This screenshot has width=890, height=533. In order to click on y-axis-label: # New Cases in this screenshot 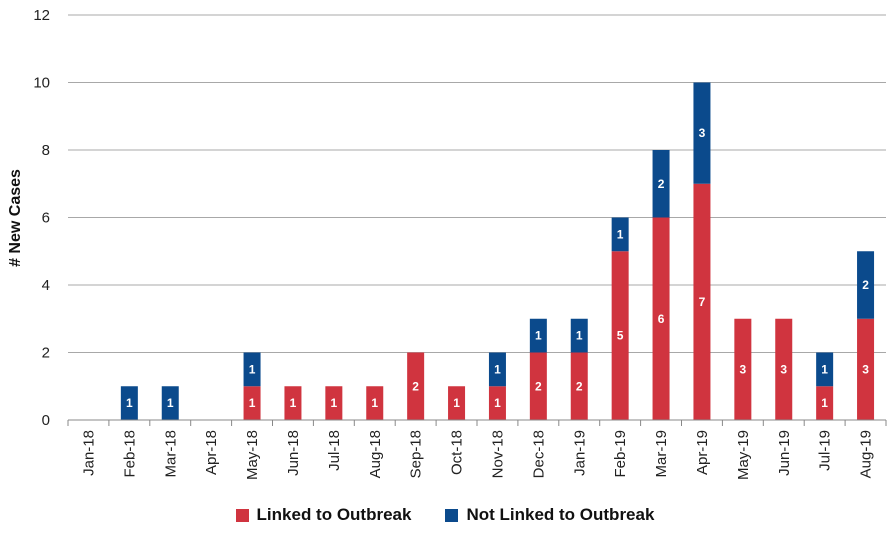, I will do `click(15, 218)`.